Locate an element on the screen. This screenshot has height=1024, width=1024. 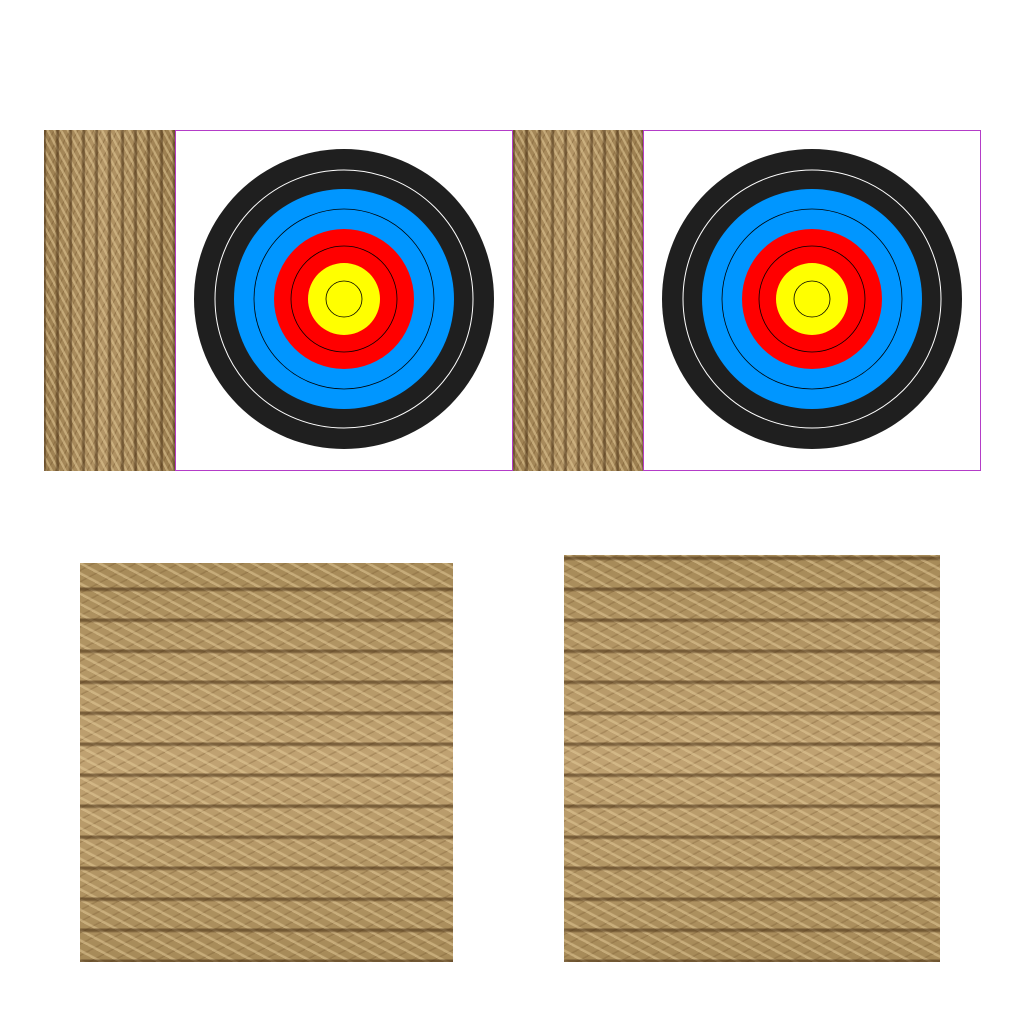
archery-target-left is located at coordinates (344, 299).